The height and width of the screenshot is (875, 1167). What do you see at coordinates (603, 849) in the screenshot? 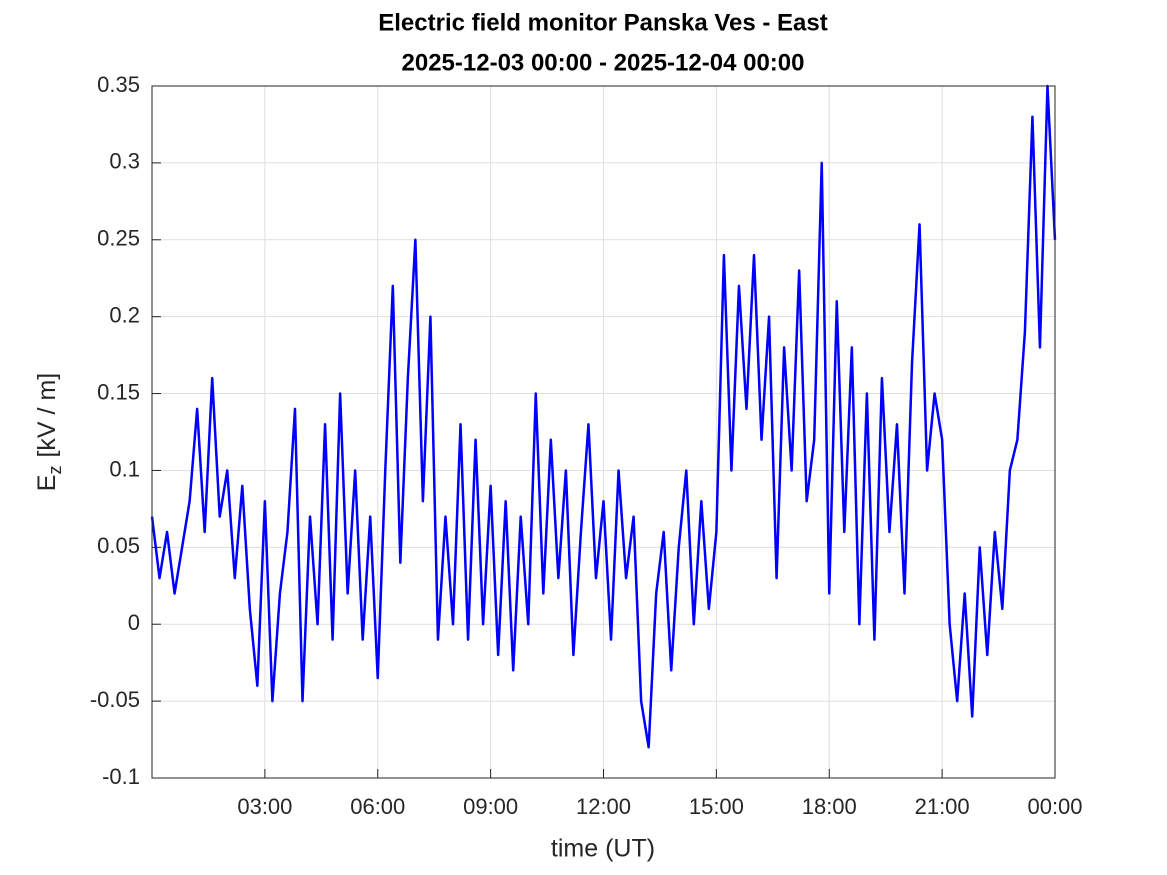
I see `x-axis-label: time (UT)` at bounding box center [603, 849].